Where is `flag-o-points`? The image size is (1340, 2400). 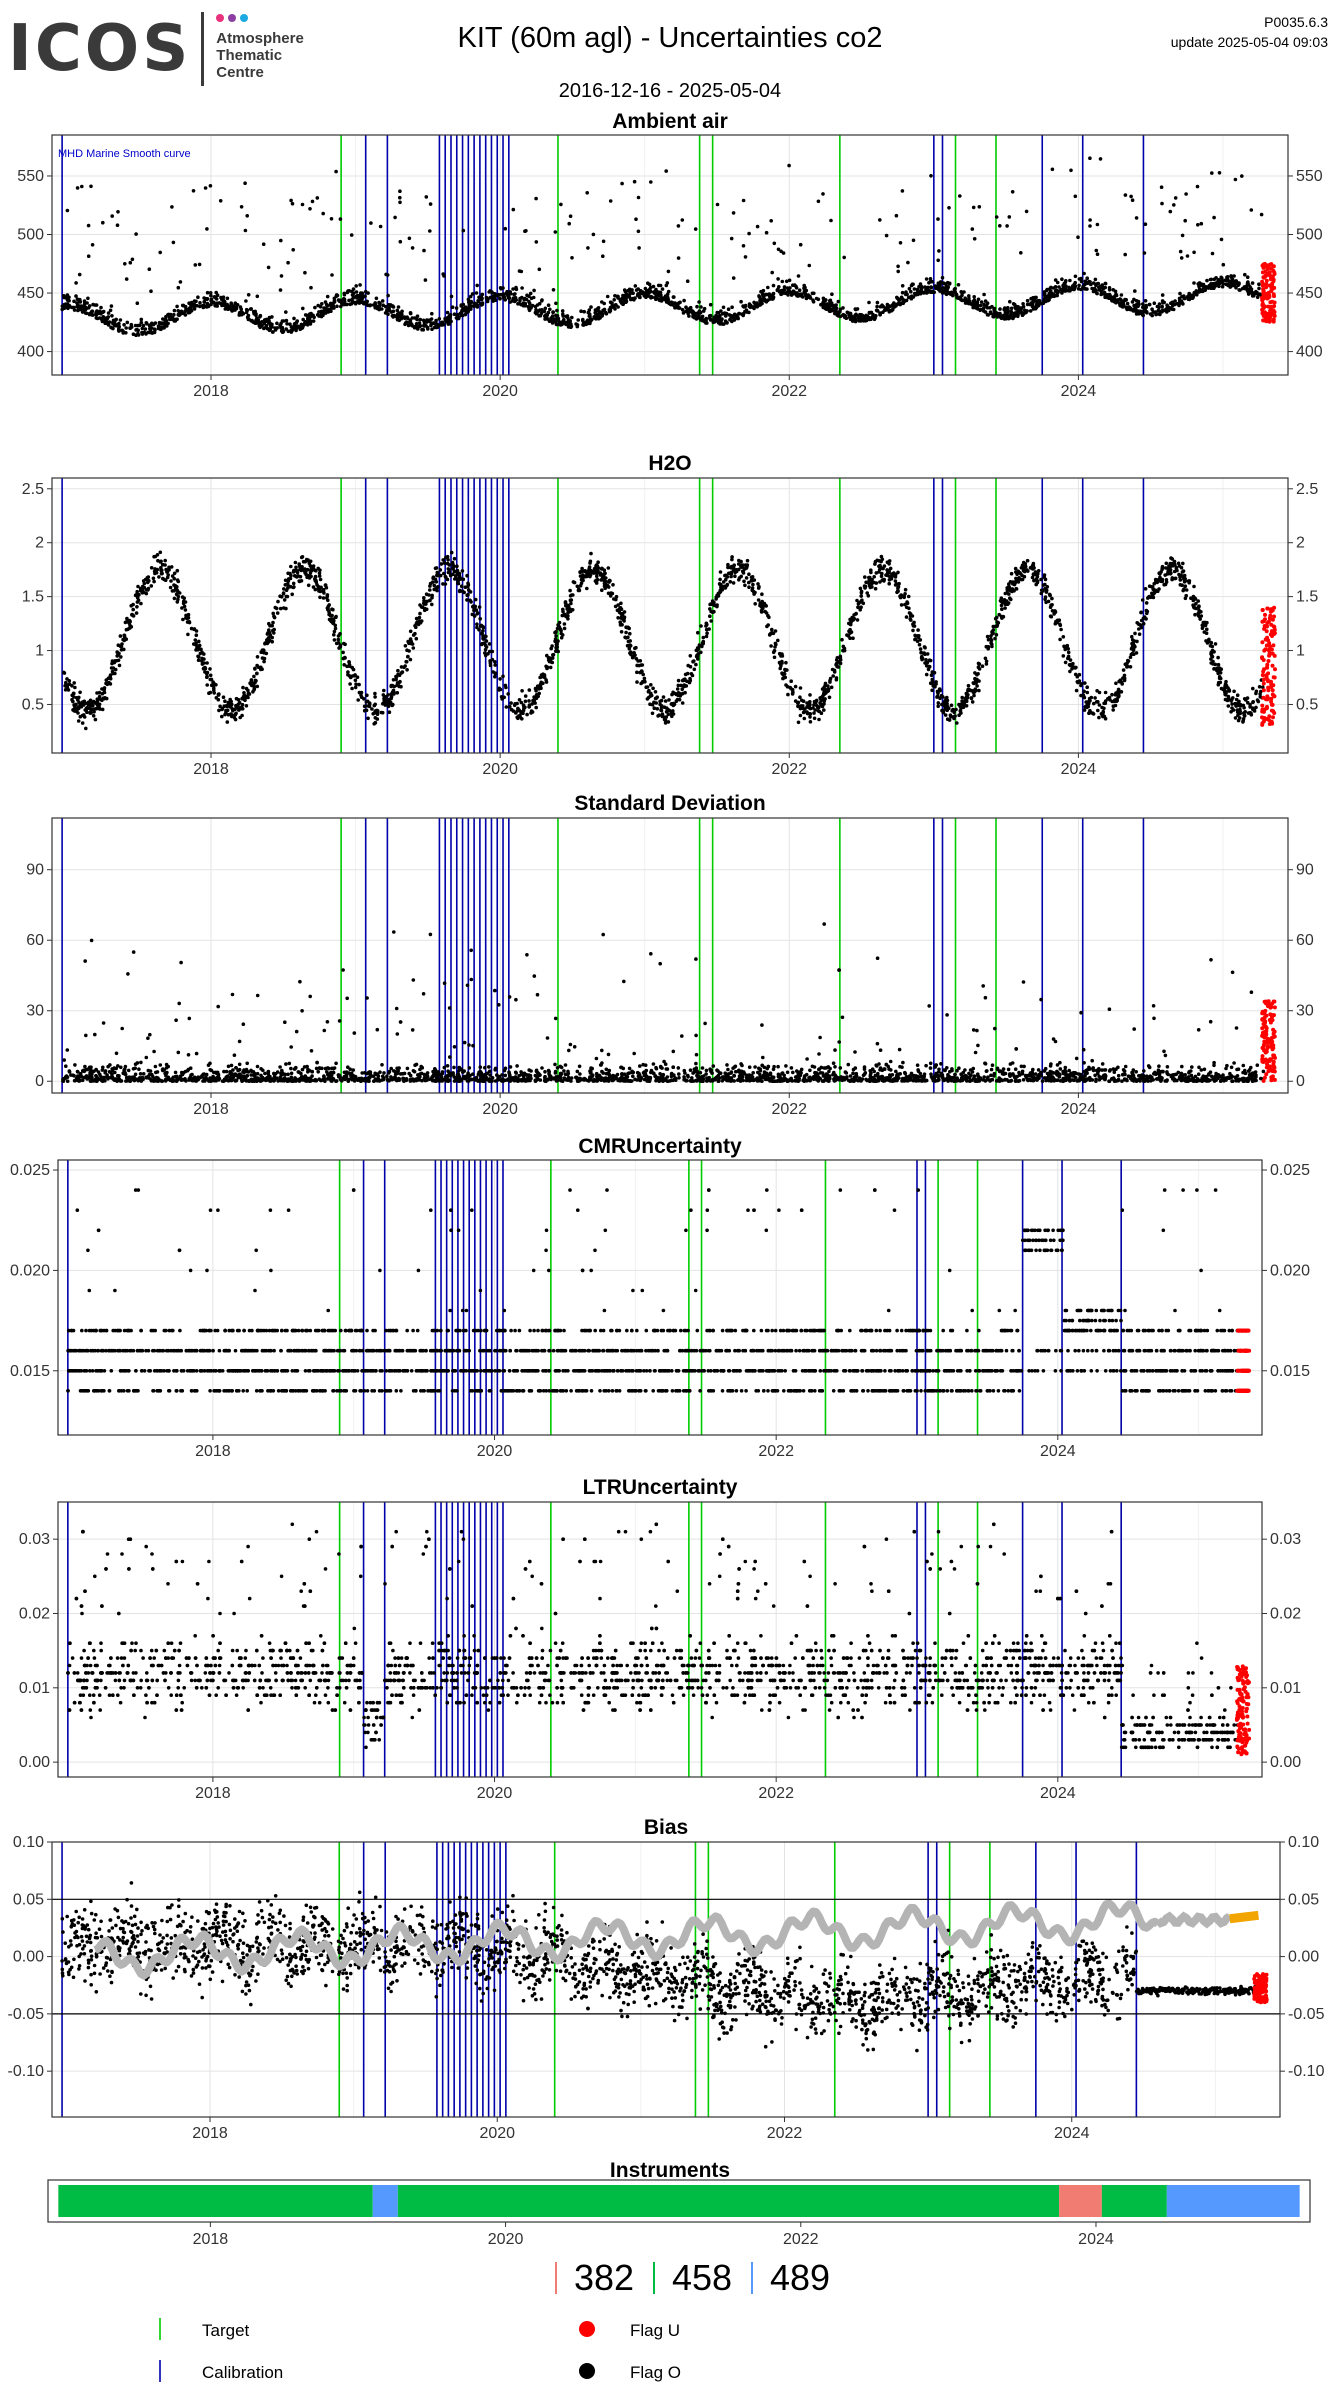
flag-o-points is located at coordinates (662, 247).